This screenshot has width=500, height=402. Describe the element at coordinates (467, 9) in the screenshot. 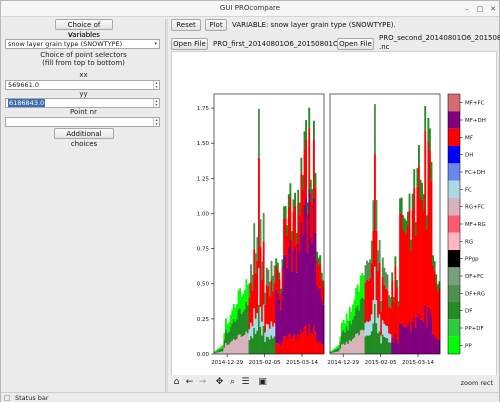

I see `minimize-icon: –` at that location.